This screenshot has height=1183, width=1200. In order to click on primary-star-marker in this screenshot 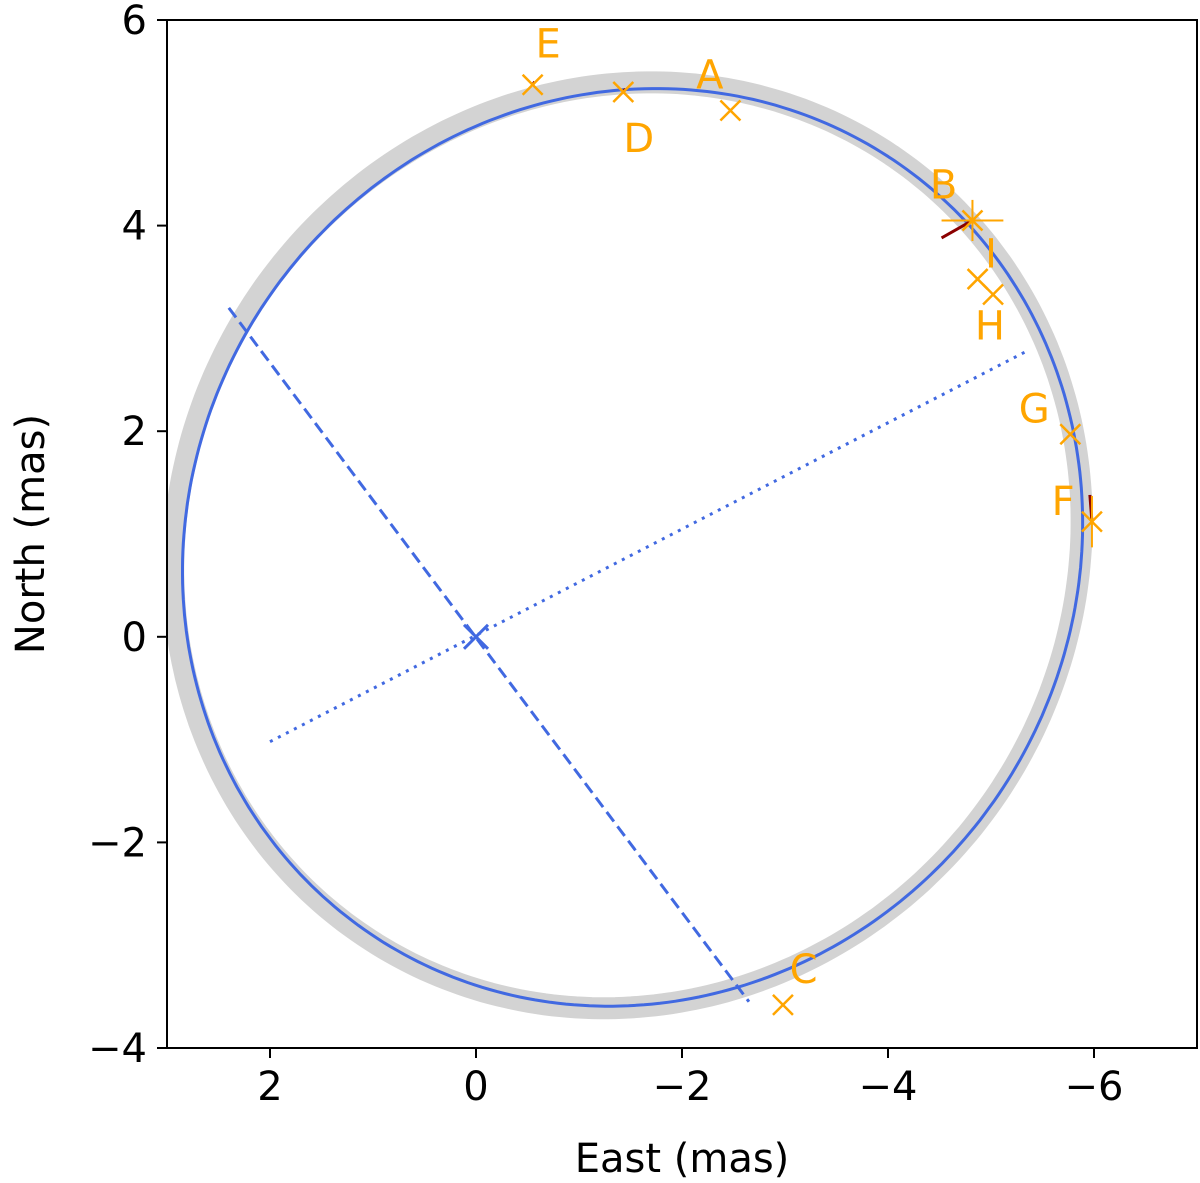, I will do `click(476, 636)`.